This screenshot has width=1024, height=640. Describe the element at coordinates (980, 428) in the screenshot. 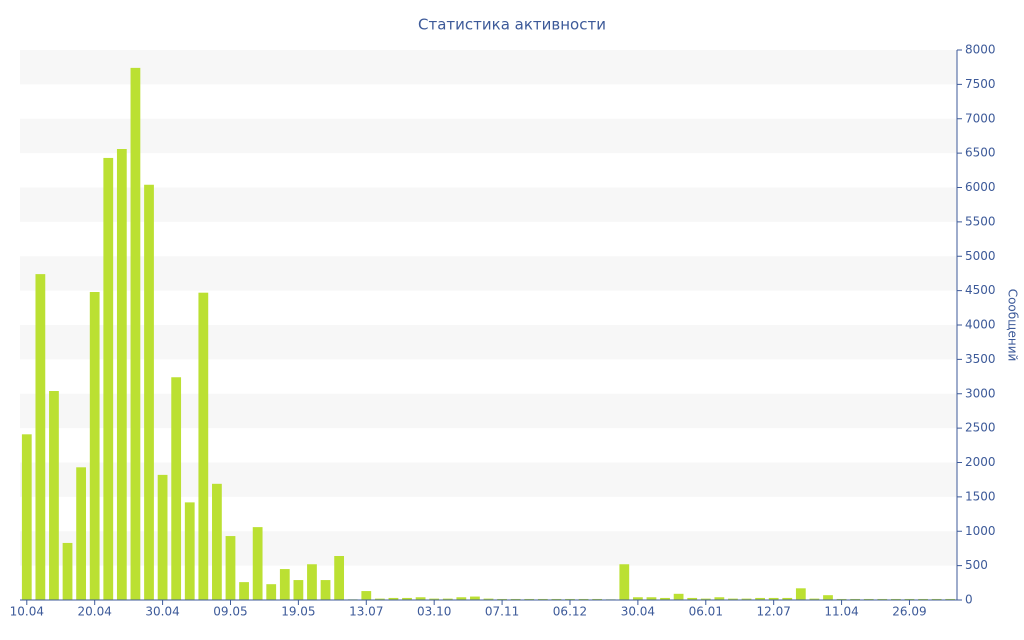

I see `y-tick-label: 2500` at that location.